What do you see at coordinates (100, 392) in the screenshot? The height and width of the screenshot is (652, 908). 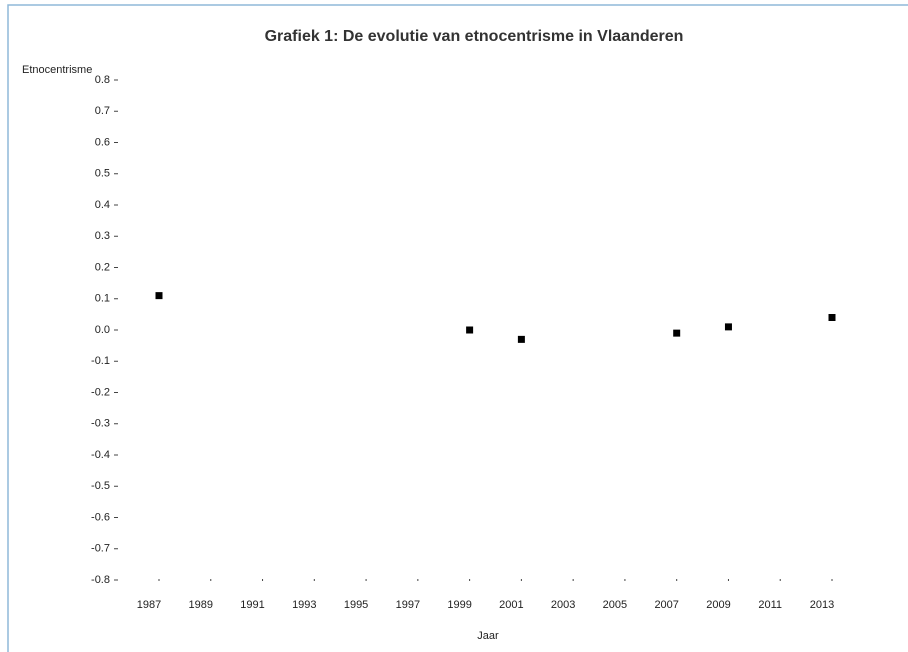 I see `y-tick-label: -0.2` at bounding box center [100, 392].